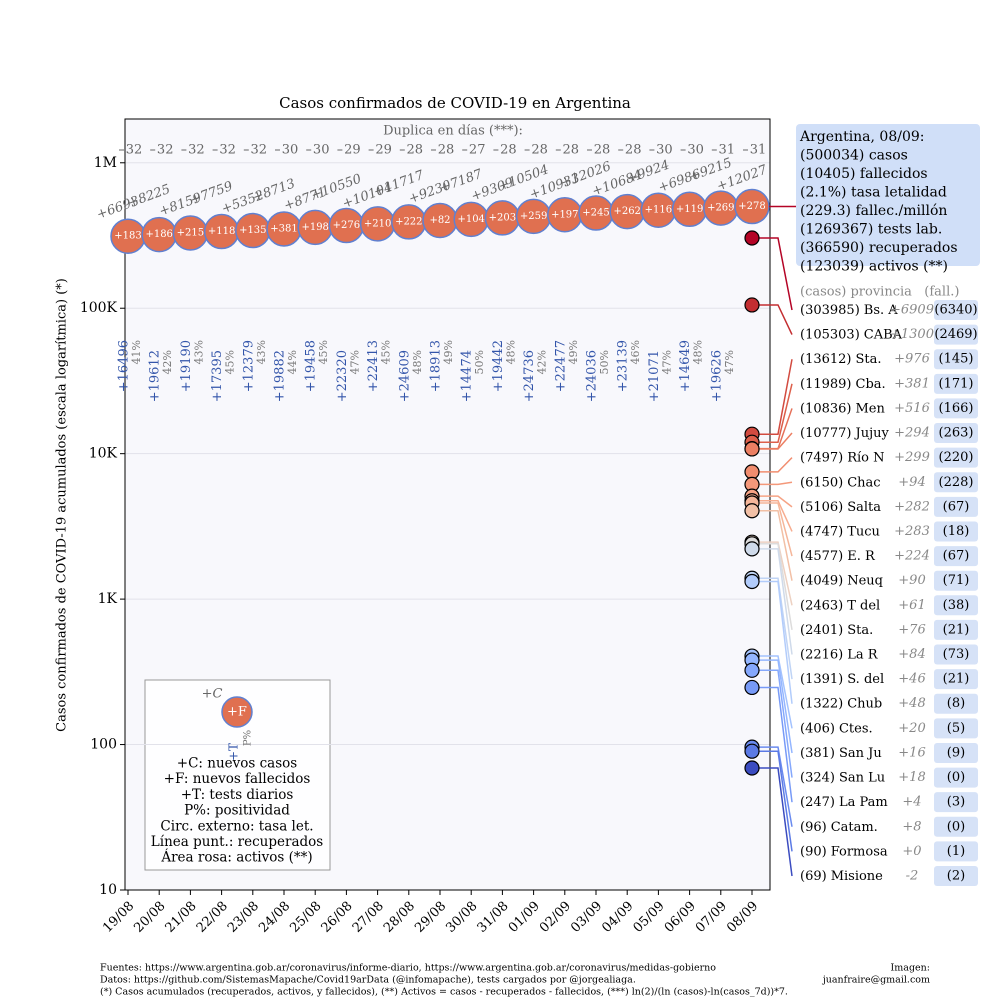 This screenshot has height=1000, width=1000. Describe the element at coordinates (956, 531) in the screenshot. I see `province-deaths: (18)` at that location.